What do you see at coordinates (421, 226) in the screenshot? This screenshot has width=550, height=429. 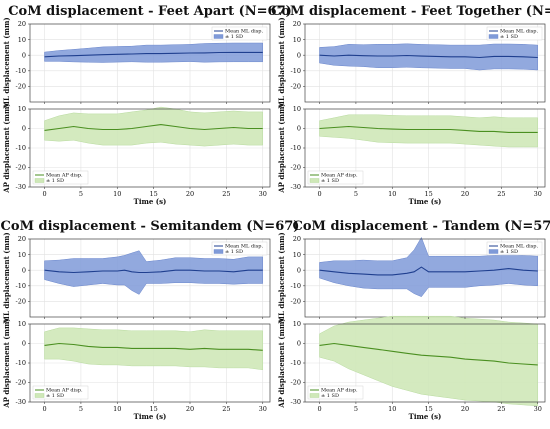 I see `panel-title: CoM displacement - Tandem (N=57)` at bounding box center [421, 226].